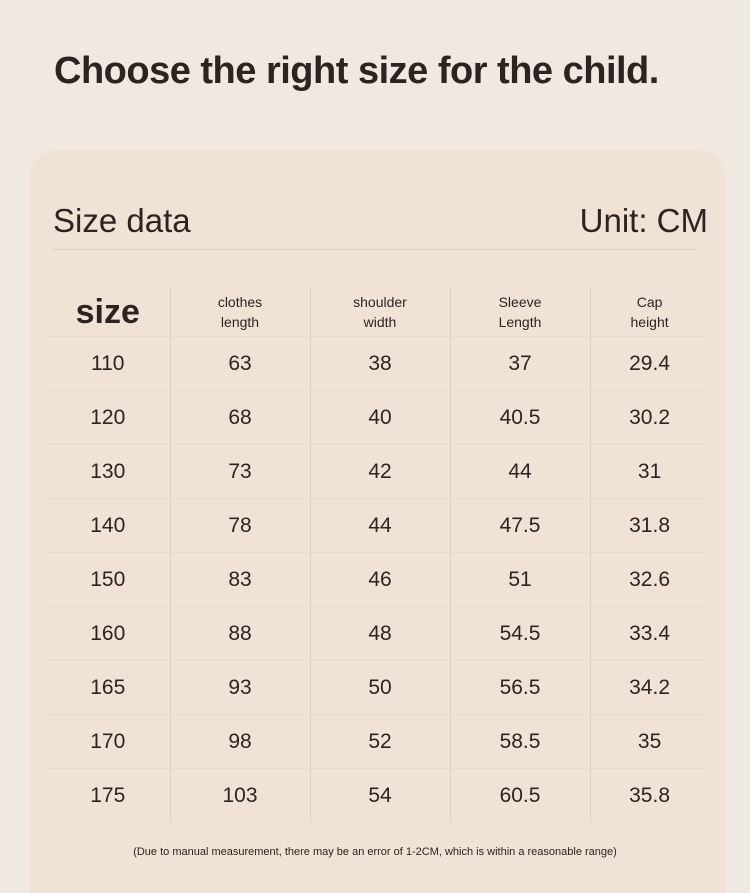 This screenshot has height=893, width=750. Describe the element at coordinates (649, 741) in the screenshot. I see `table-cell: 35` at that location.